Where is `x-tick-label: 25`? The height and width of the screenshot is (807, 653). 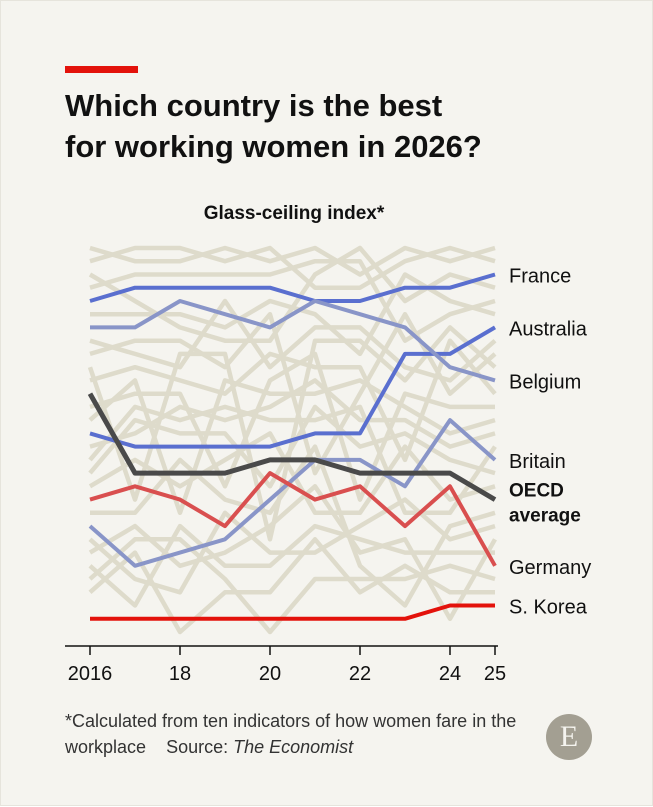
x-tick-label: 25 is located at coordinates (495, 674).